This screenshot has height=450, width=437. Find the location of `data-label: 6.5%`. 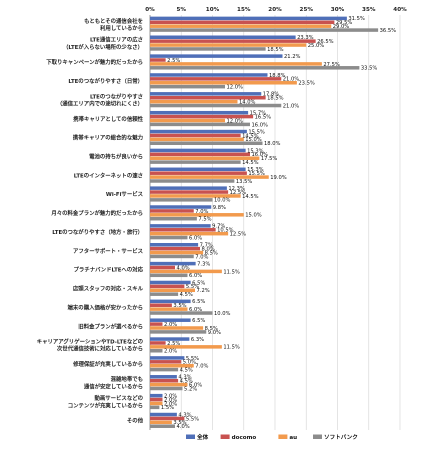

data-label: 6.5% is located at coordinates (198, 302).